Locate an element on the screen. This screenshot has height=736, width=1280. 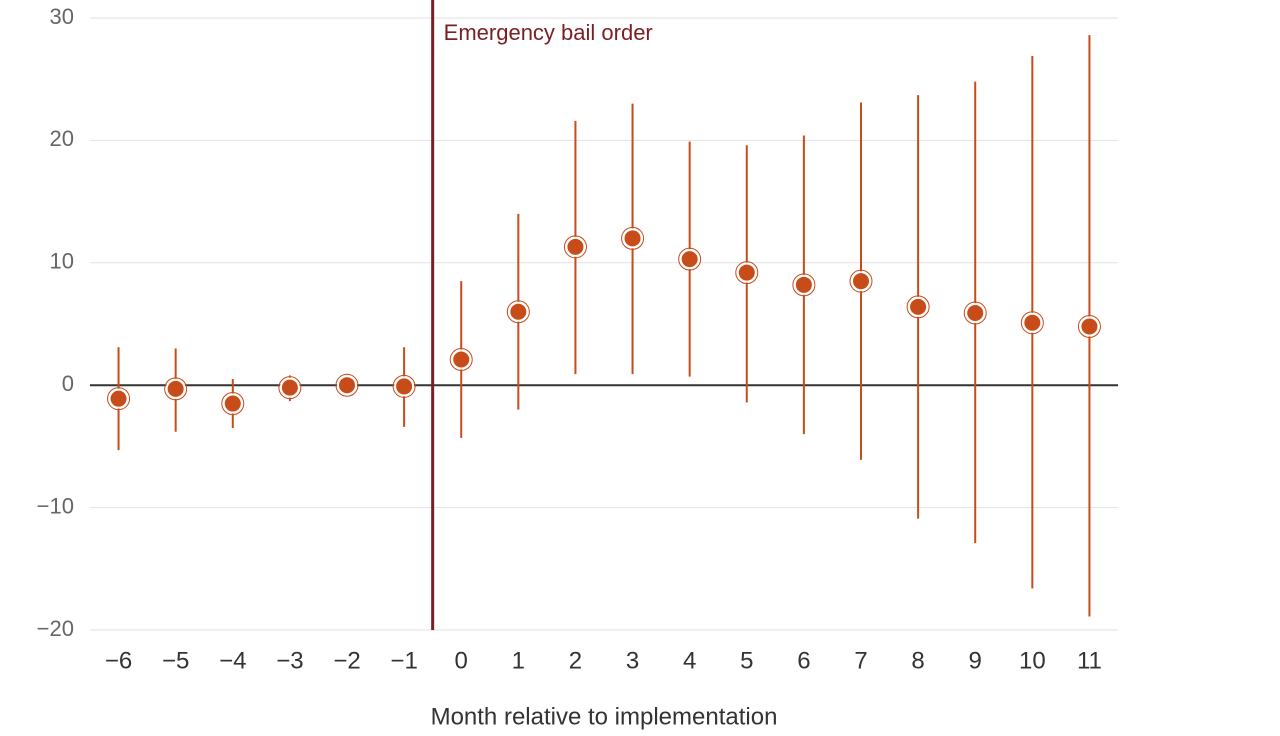
x-tick-label: −4 is located at coordinates (232, 660).